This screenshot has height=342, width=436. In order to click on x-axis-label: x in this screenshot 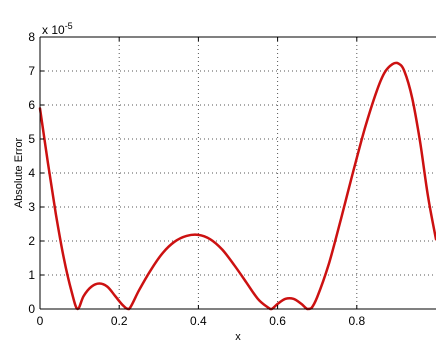, I will do `click(238, 336)`.